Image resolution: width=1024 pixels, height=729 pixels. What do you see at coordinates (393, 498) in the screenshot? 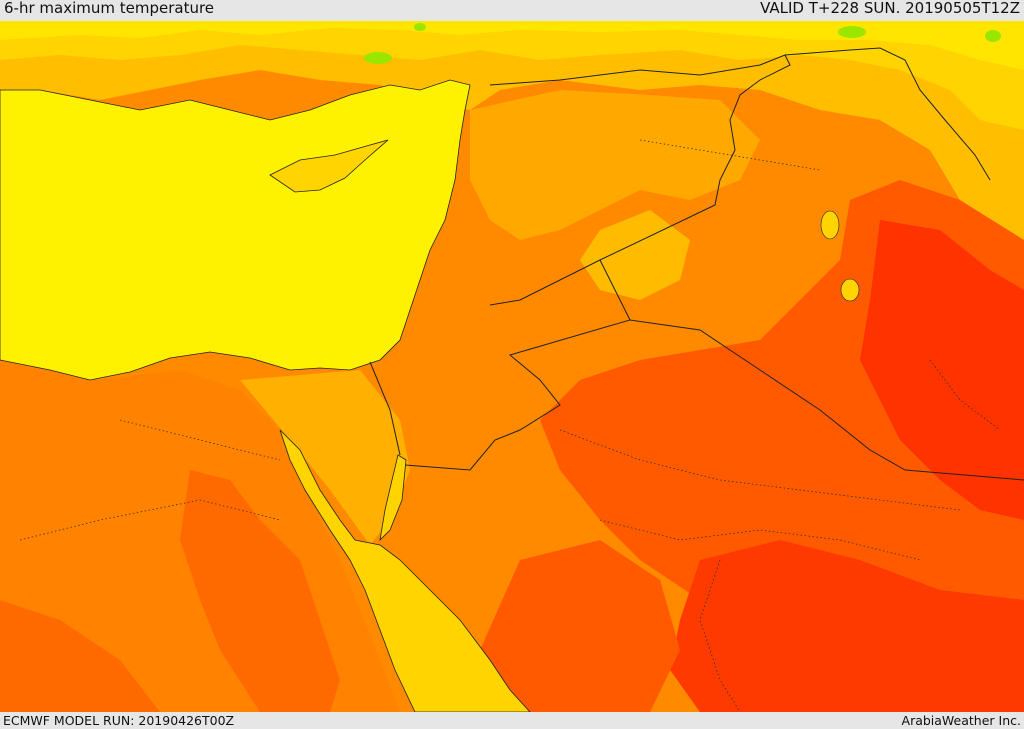
I see `gulf-of-aqaba` at bounding box center [393, 498].